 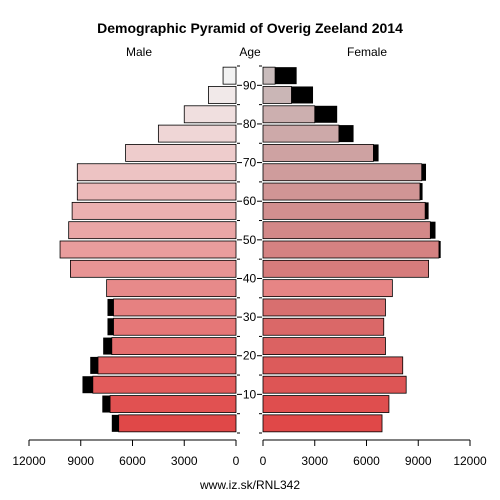 I want to click on male-label: Male, so click(x=139, y=52).